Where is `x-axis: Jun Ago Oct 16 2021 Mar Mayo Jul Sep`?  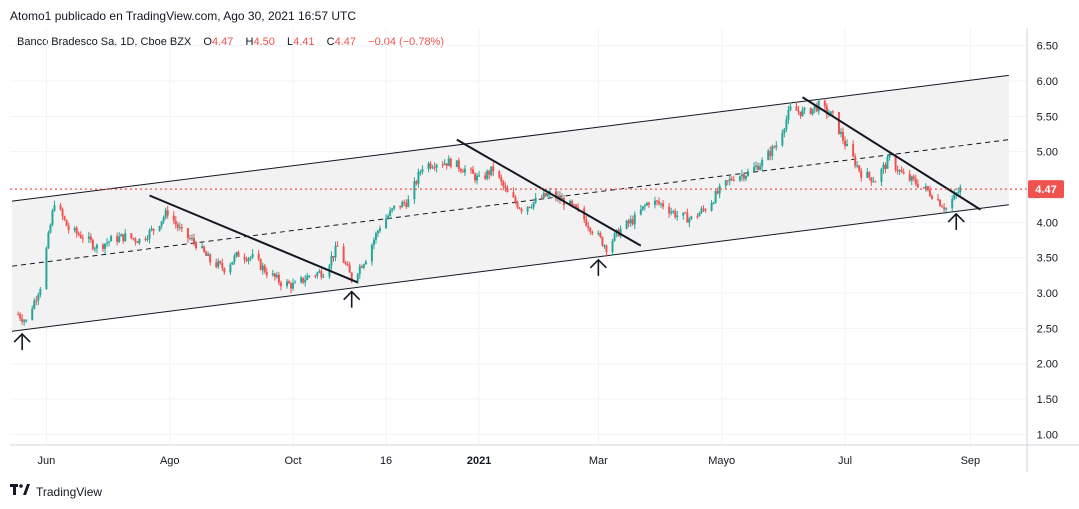 x-axis: Jun Ago Oct 16 2021 Mar Mayo Jul Sep is located at coordinates (509, 461).